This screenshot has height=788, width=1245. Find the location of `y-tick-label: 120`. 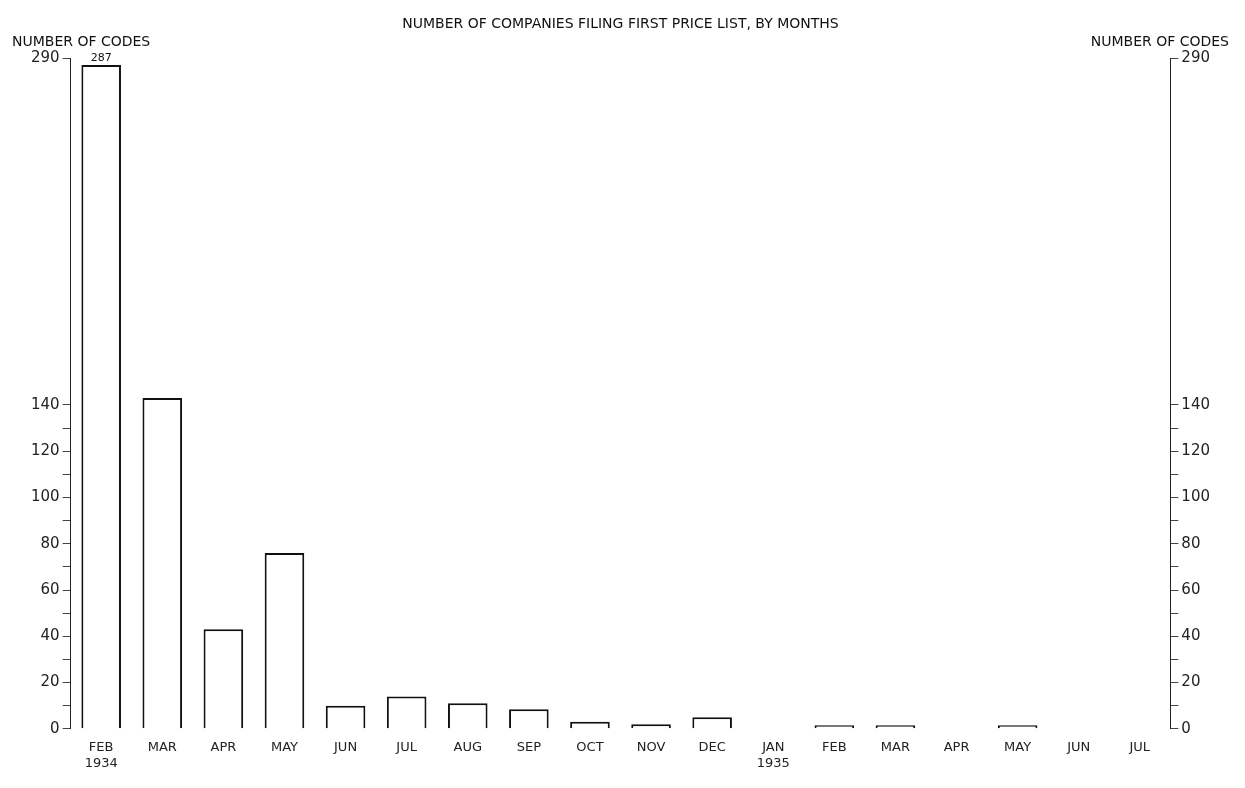

y-tick-label: 120 is located at coordinates (45, 450).